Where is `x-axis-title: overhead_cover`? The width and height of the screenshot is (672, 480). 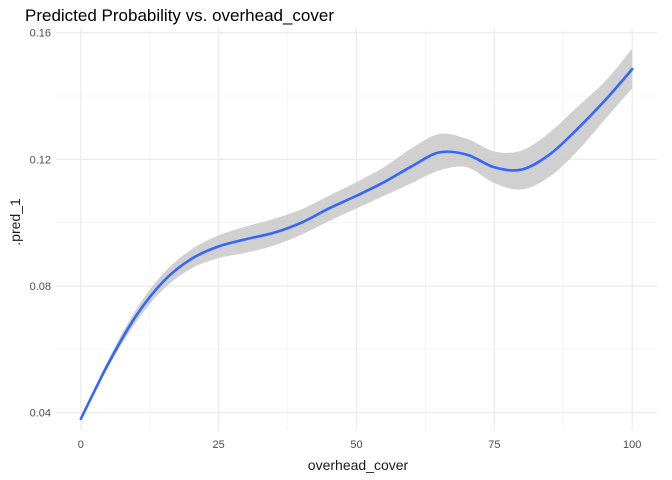 x-axis-title: overhead_cover is located at coordinates (358, 465).